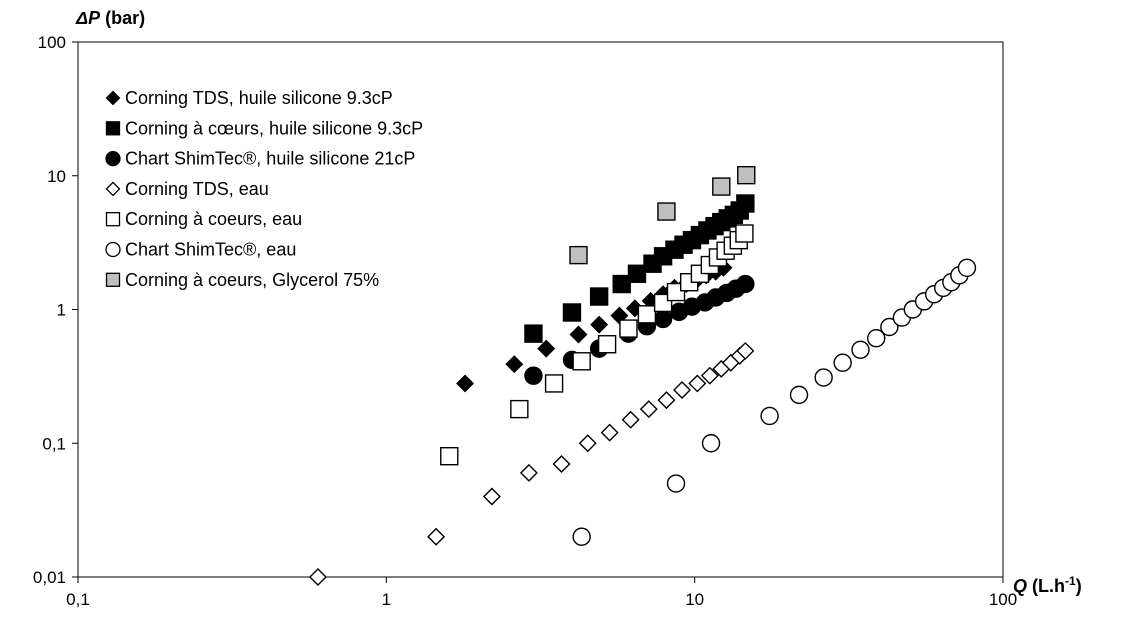 The height and width of the screenshot is (624, 1138). Describe the element at coordinates (270, 159) in the screenshot. I see `legend-label: Chart ShimTec®, huile silicone 21cP` at that location.